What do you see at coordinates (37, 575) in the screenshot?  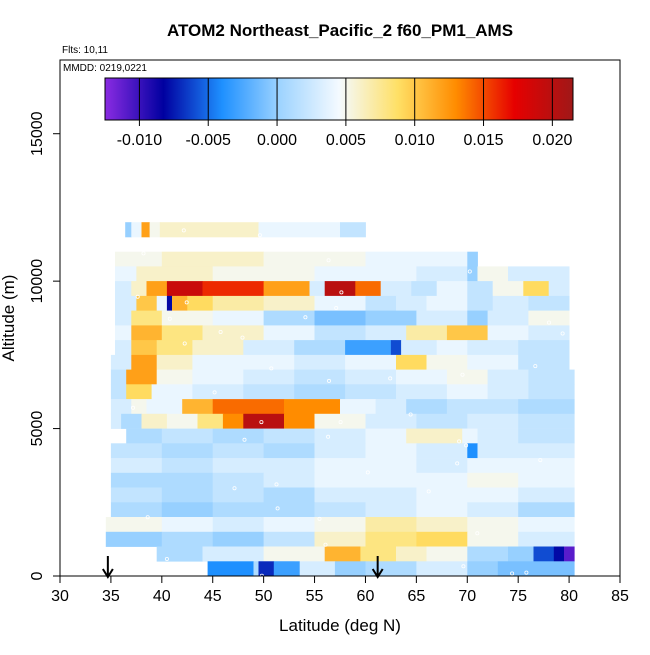 I see `y-tick-label: 0` at bounding box center [37, 575].